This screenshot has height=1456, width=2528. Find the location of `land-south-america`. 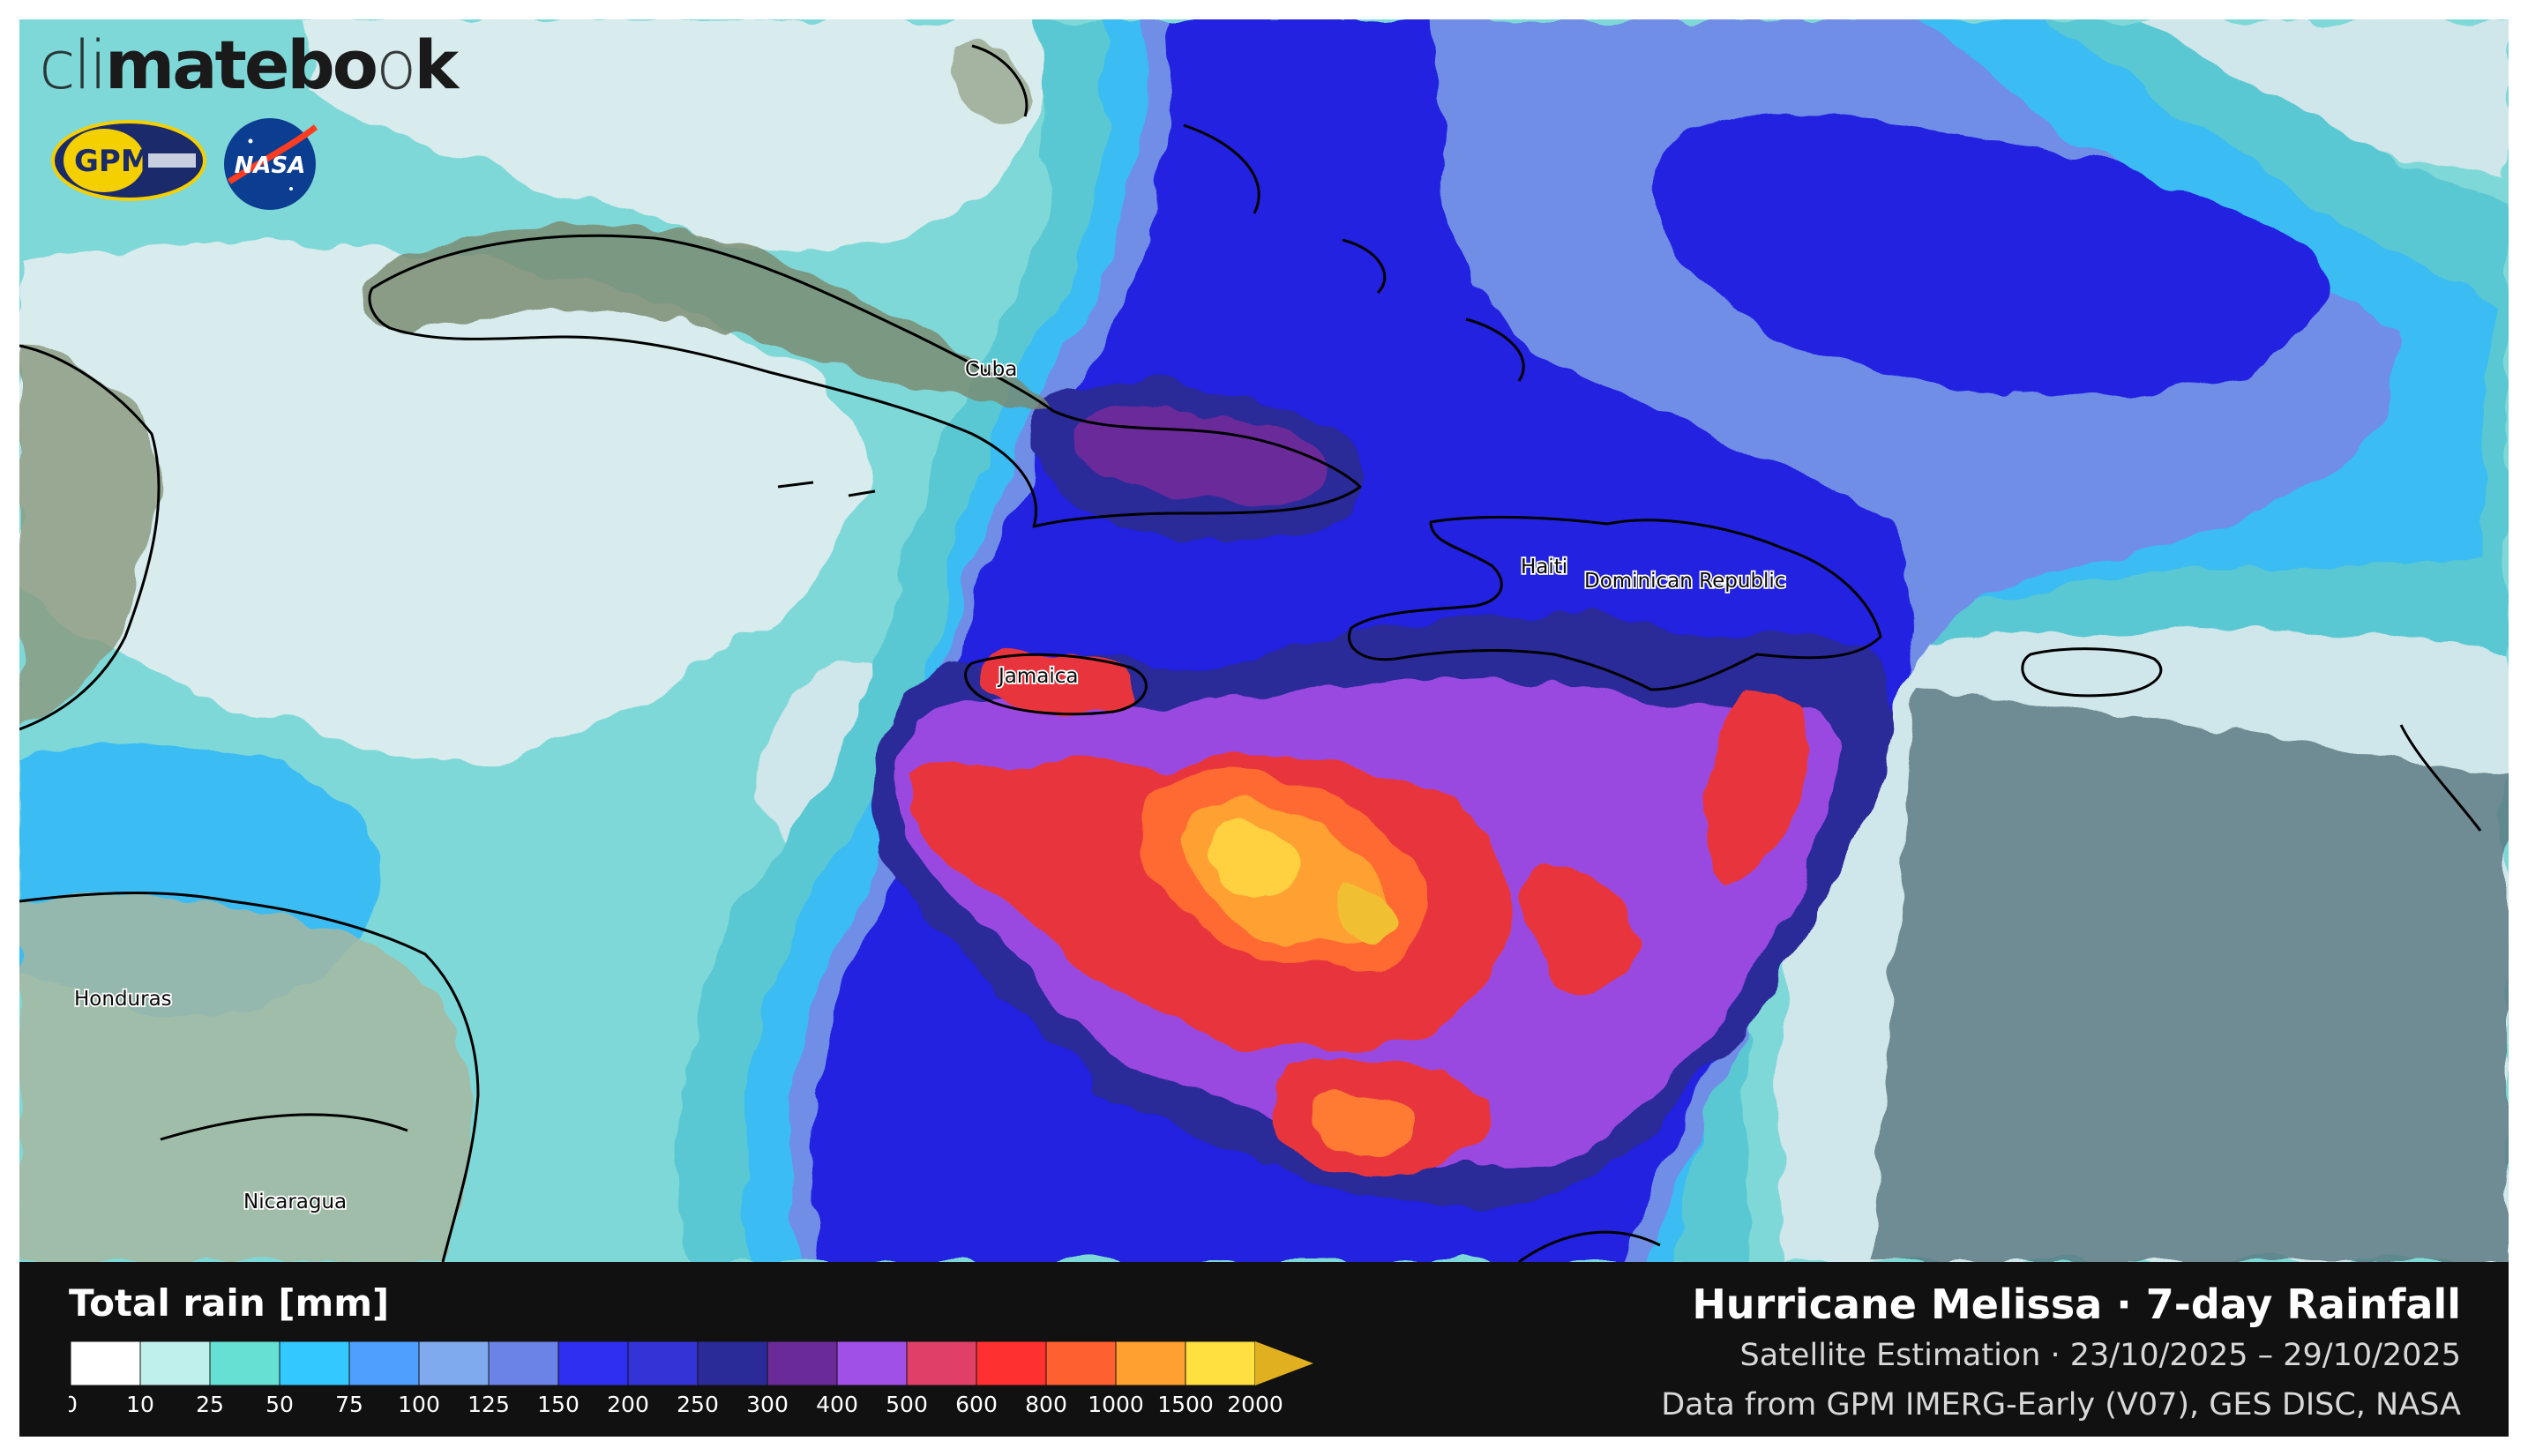

land-south-america is located at coordinates (2190, 976).